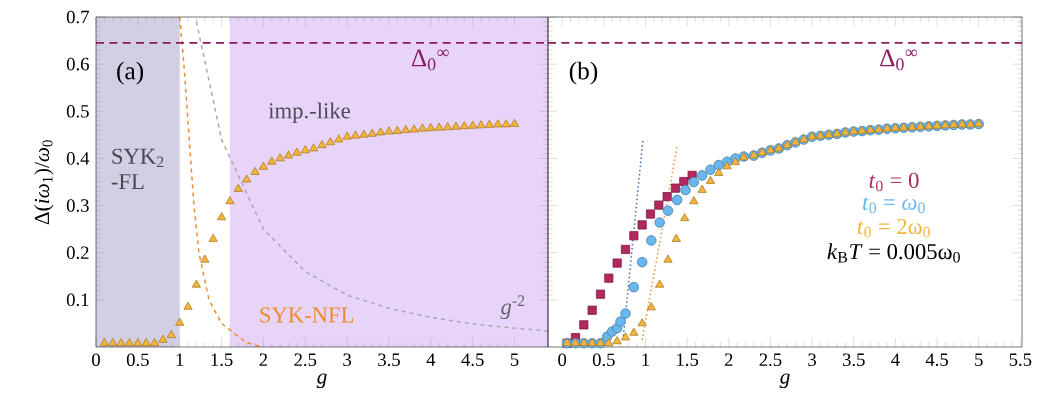 This screenshot has height=410, width=1041. I want to click on series-label: g$^{-2}$, so click(512, 307).